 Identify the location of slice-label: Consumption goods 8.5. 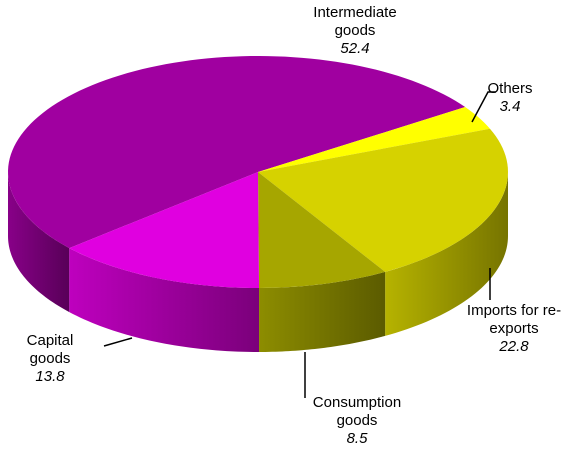
(357, 421).